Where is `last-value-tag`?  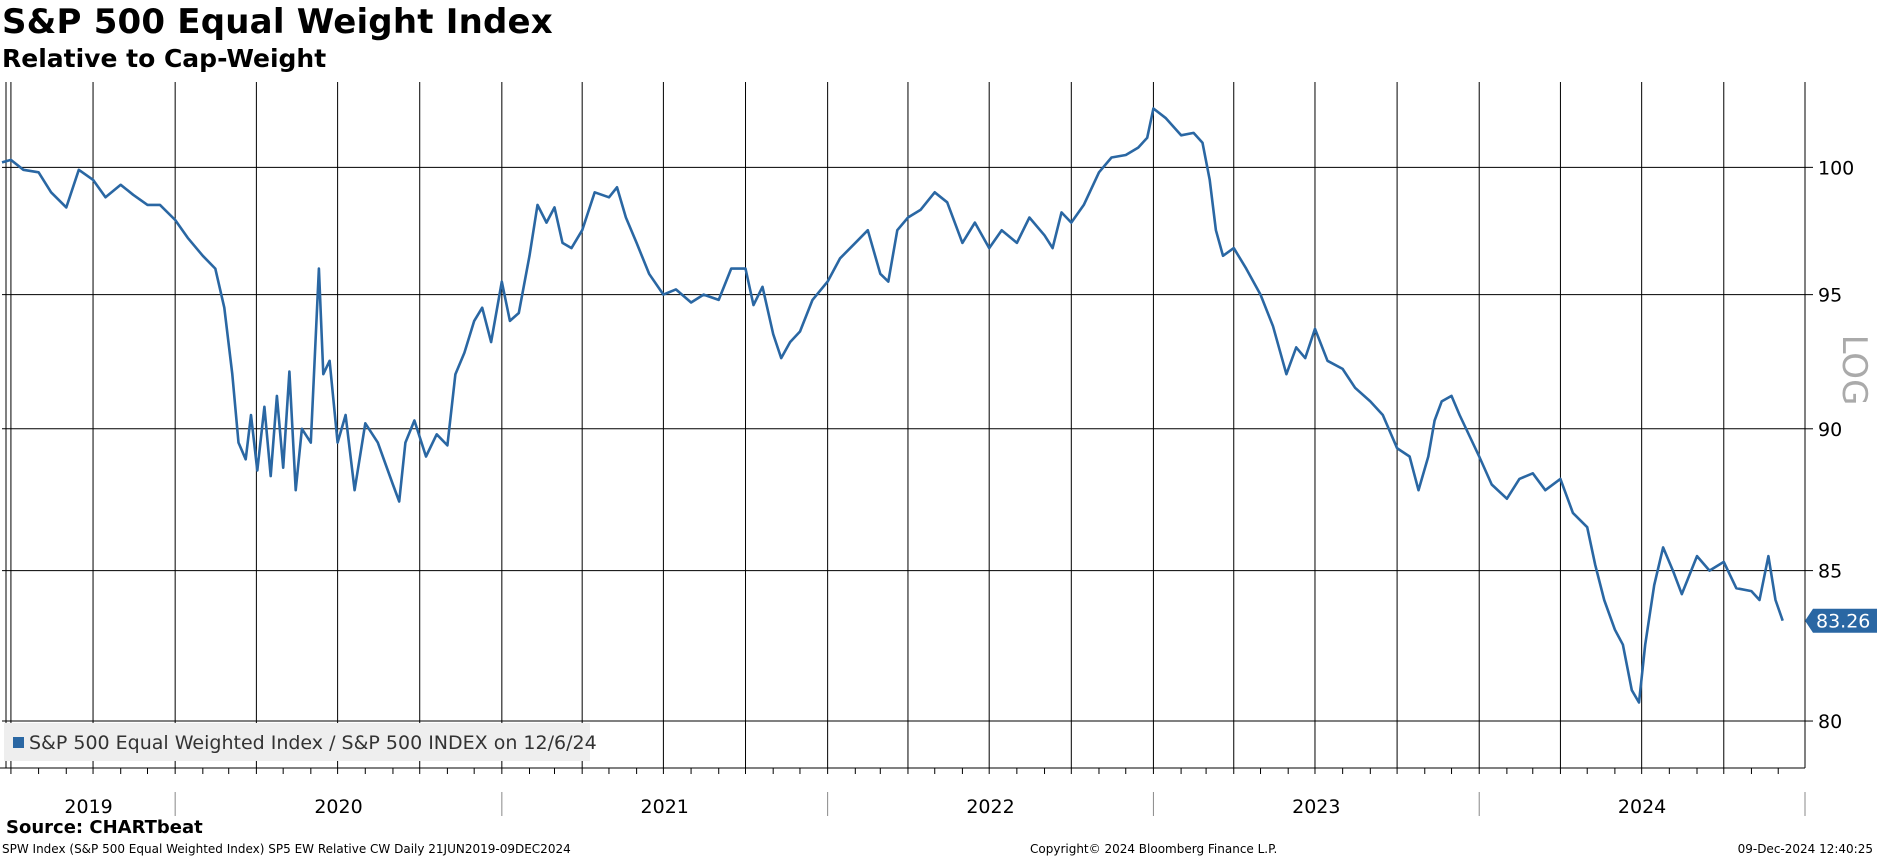
last-value-tag is located at coordinates (1841, 620).